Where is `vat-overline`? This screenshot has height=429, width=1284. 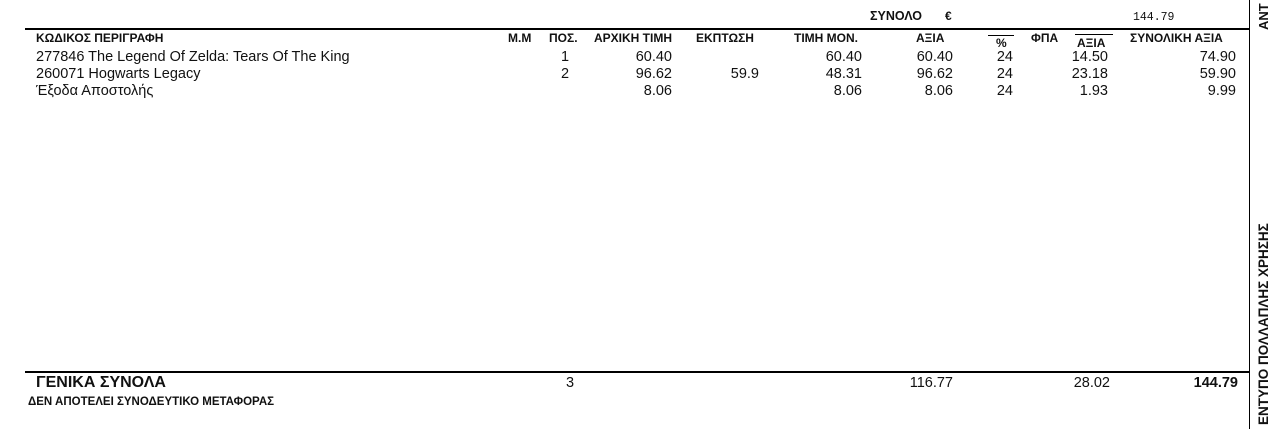 vat-overline is located at coordinates (1094, 34).